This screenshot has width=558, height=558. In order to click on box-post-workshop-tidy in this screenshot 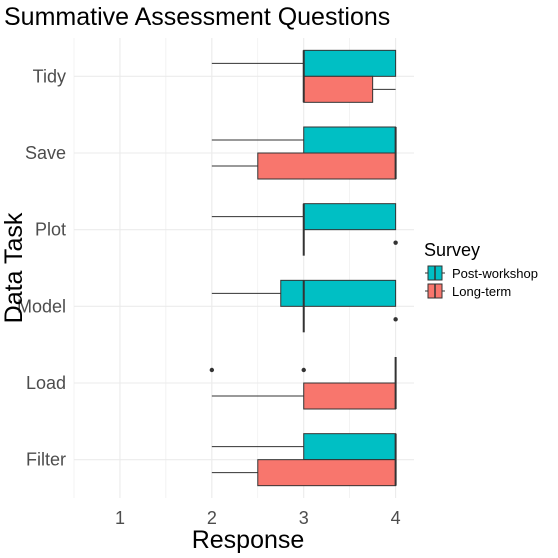, I will do `click(304, 63)`.